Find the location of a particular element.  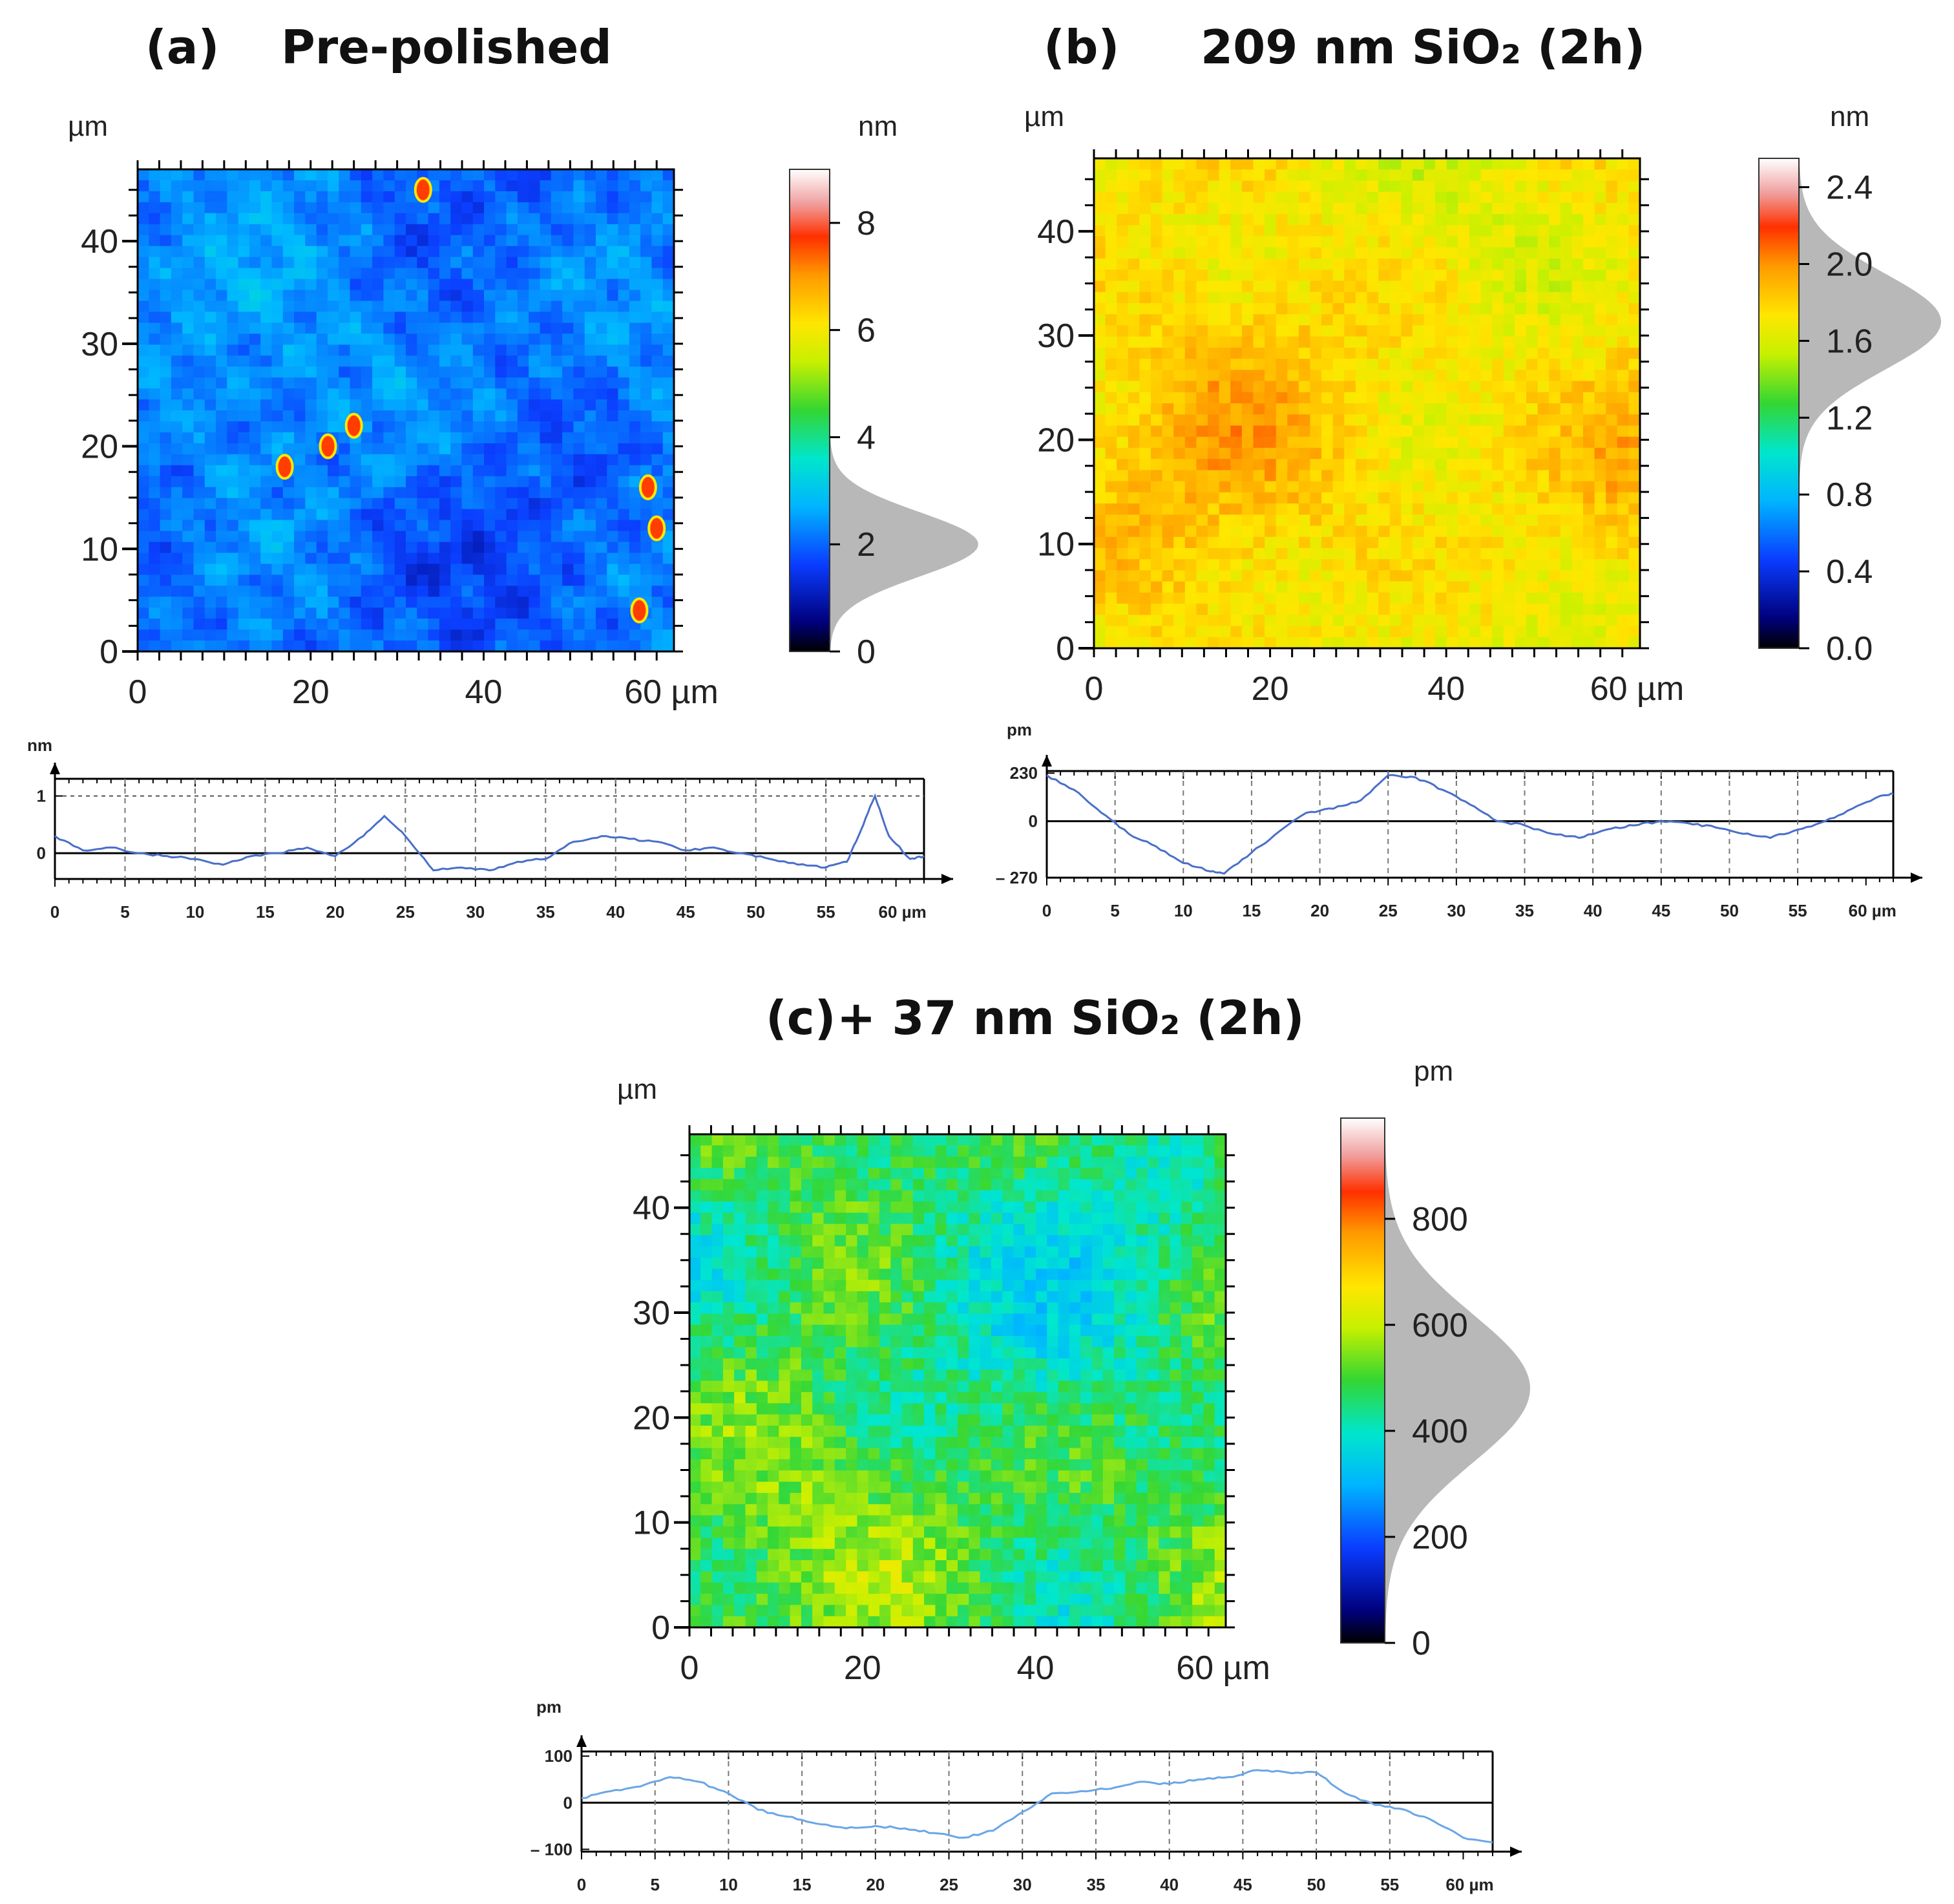

colorbar-tick-label: 0.0 is located at coordinates (1849, 649).